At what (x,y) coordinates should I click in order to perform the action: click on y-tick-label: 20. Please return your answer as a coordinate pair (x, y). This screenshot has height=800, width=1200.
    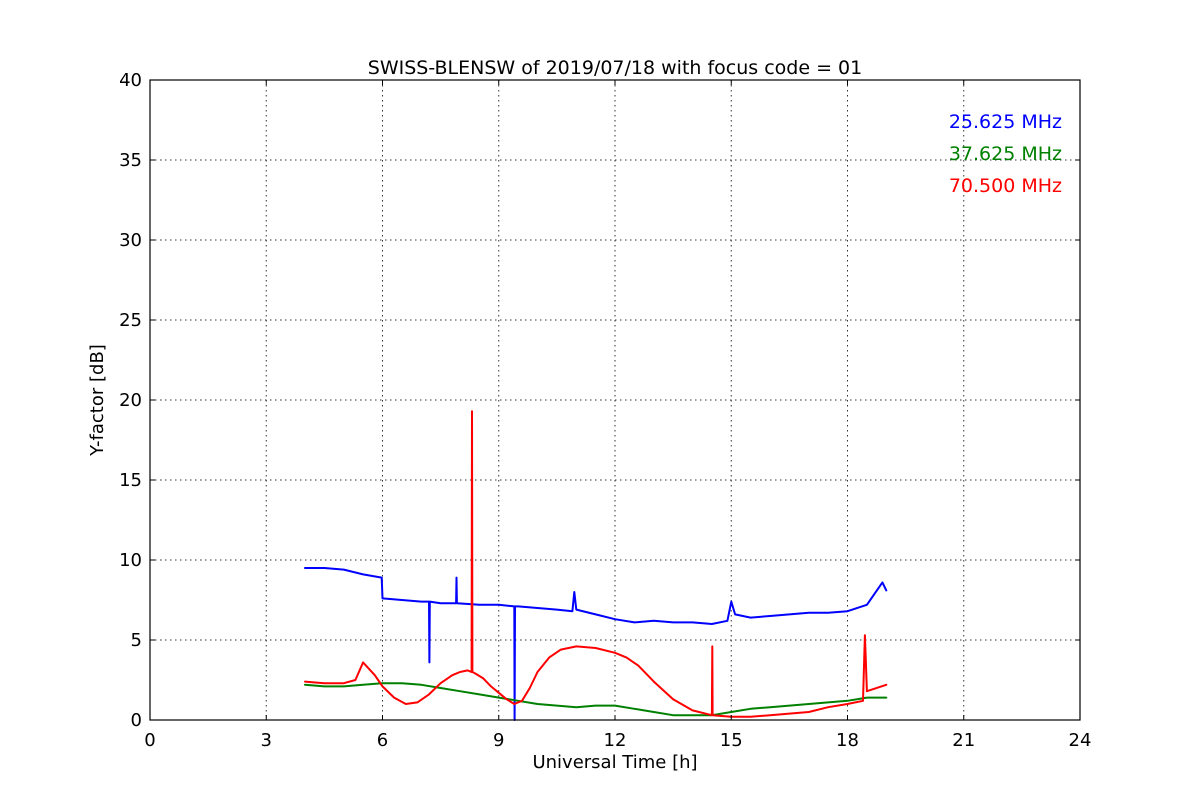
    Looking at the image, I should click on (130, 400).